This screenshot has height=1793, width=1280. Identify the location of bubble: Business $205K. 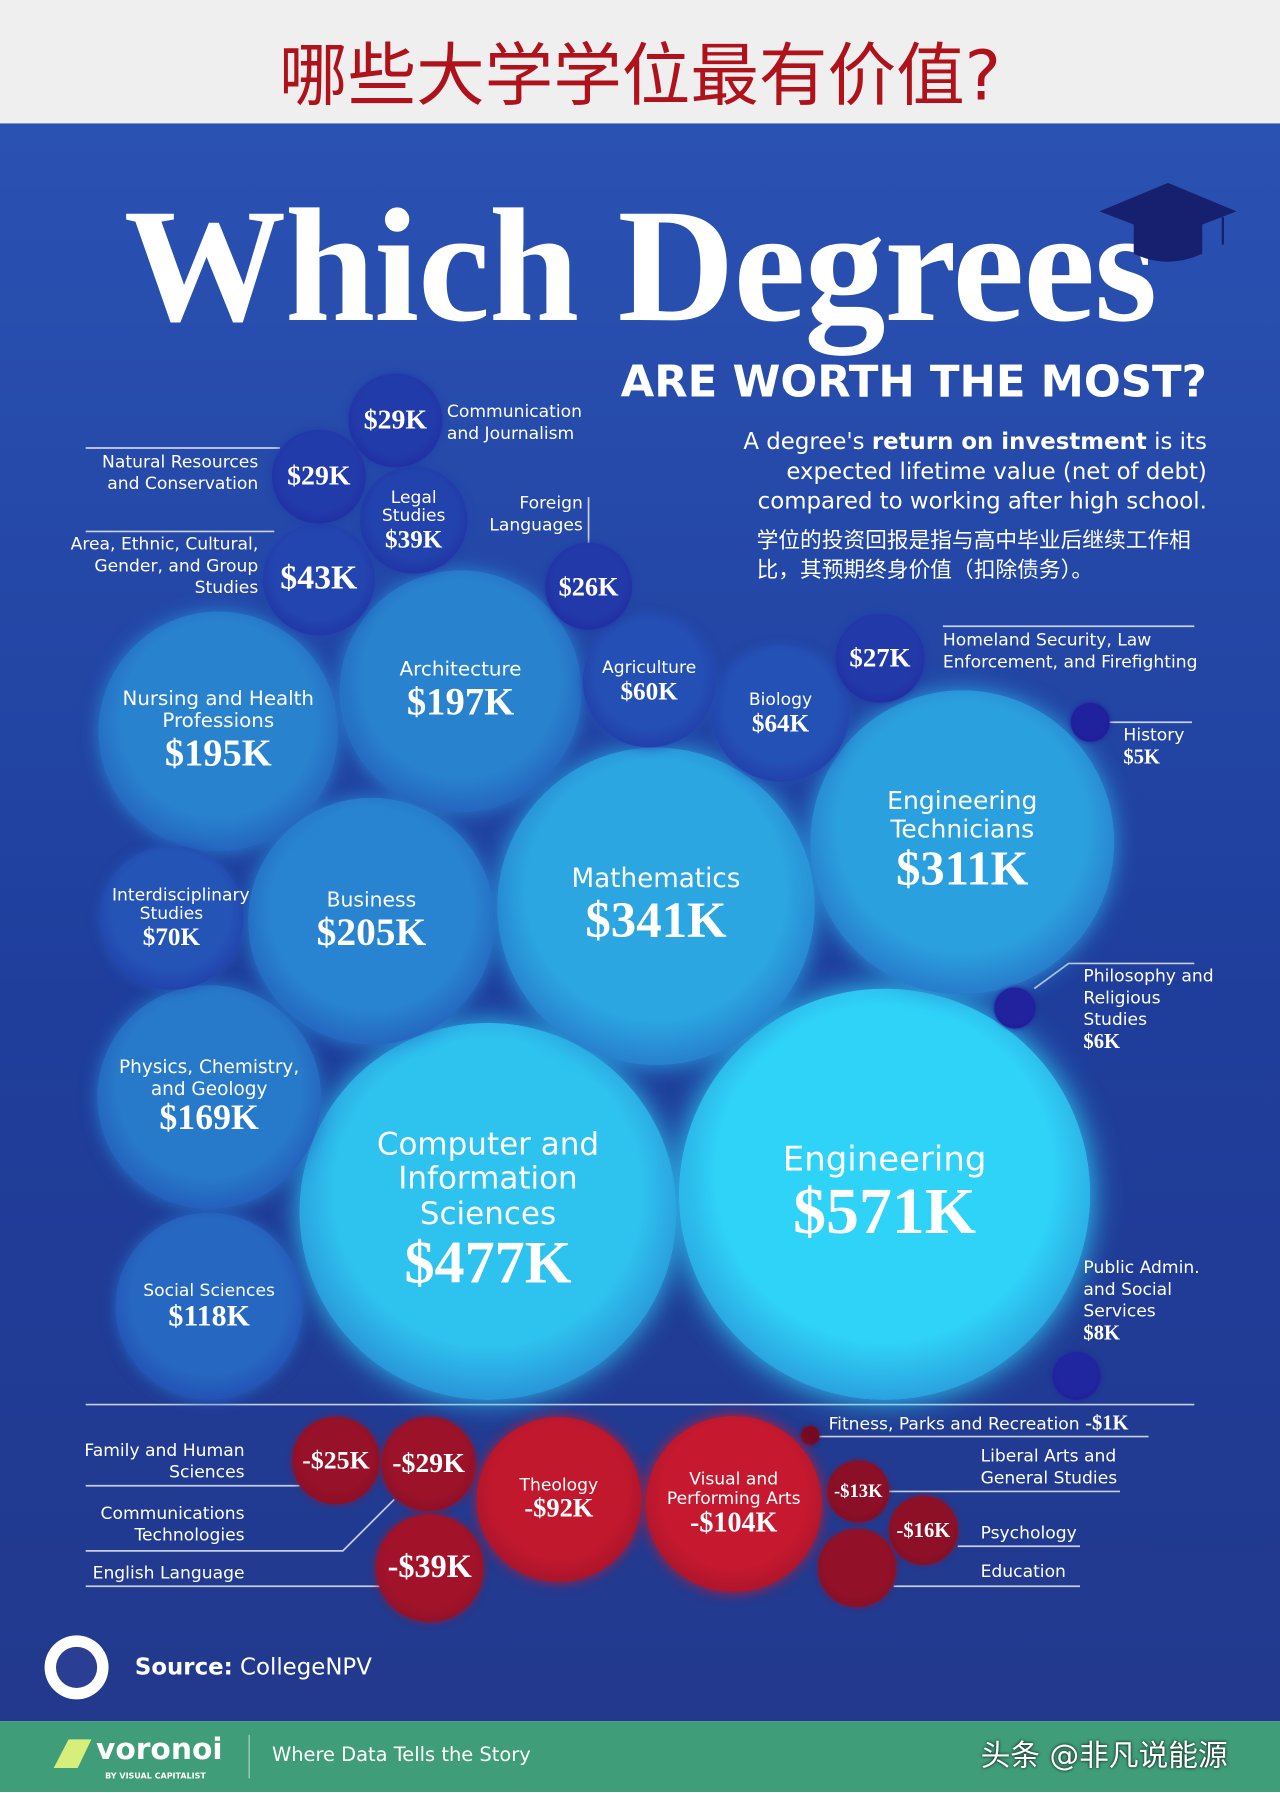
(371, 921).